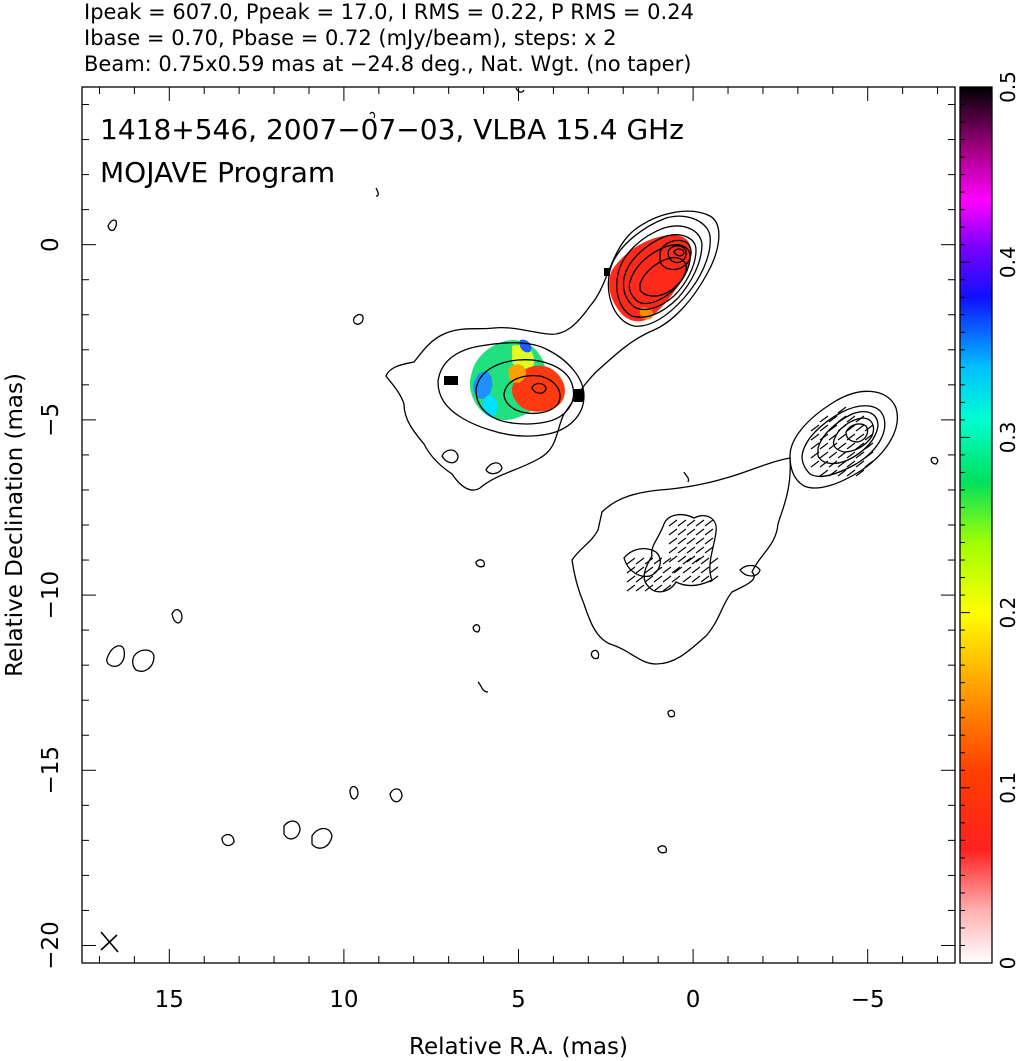  Describe the element at coordinates (1008, 437) in the screenshot. I see `colorbar-tick-label: 0.3` at that location.